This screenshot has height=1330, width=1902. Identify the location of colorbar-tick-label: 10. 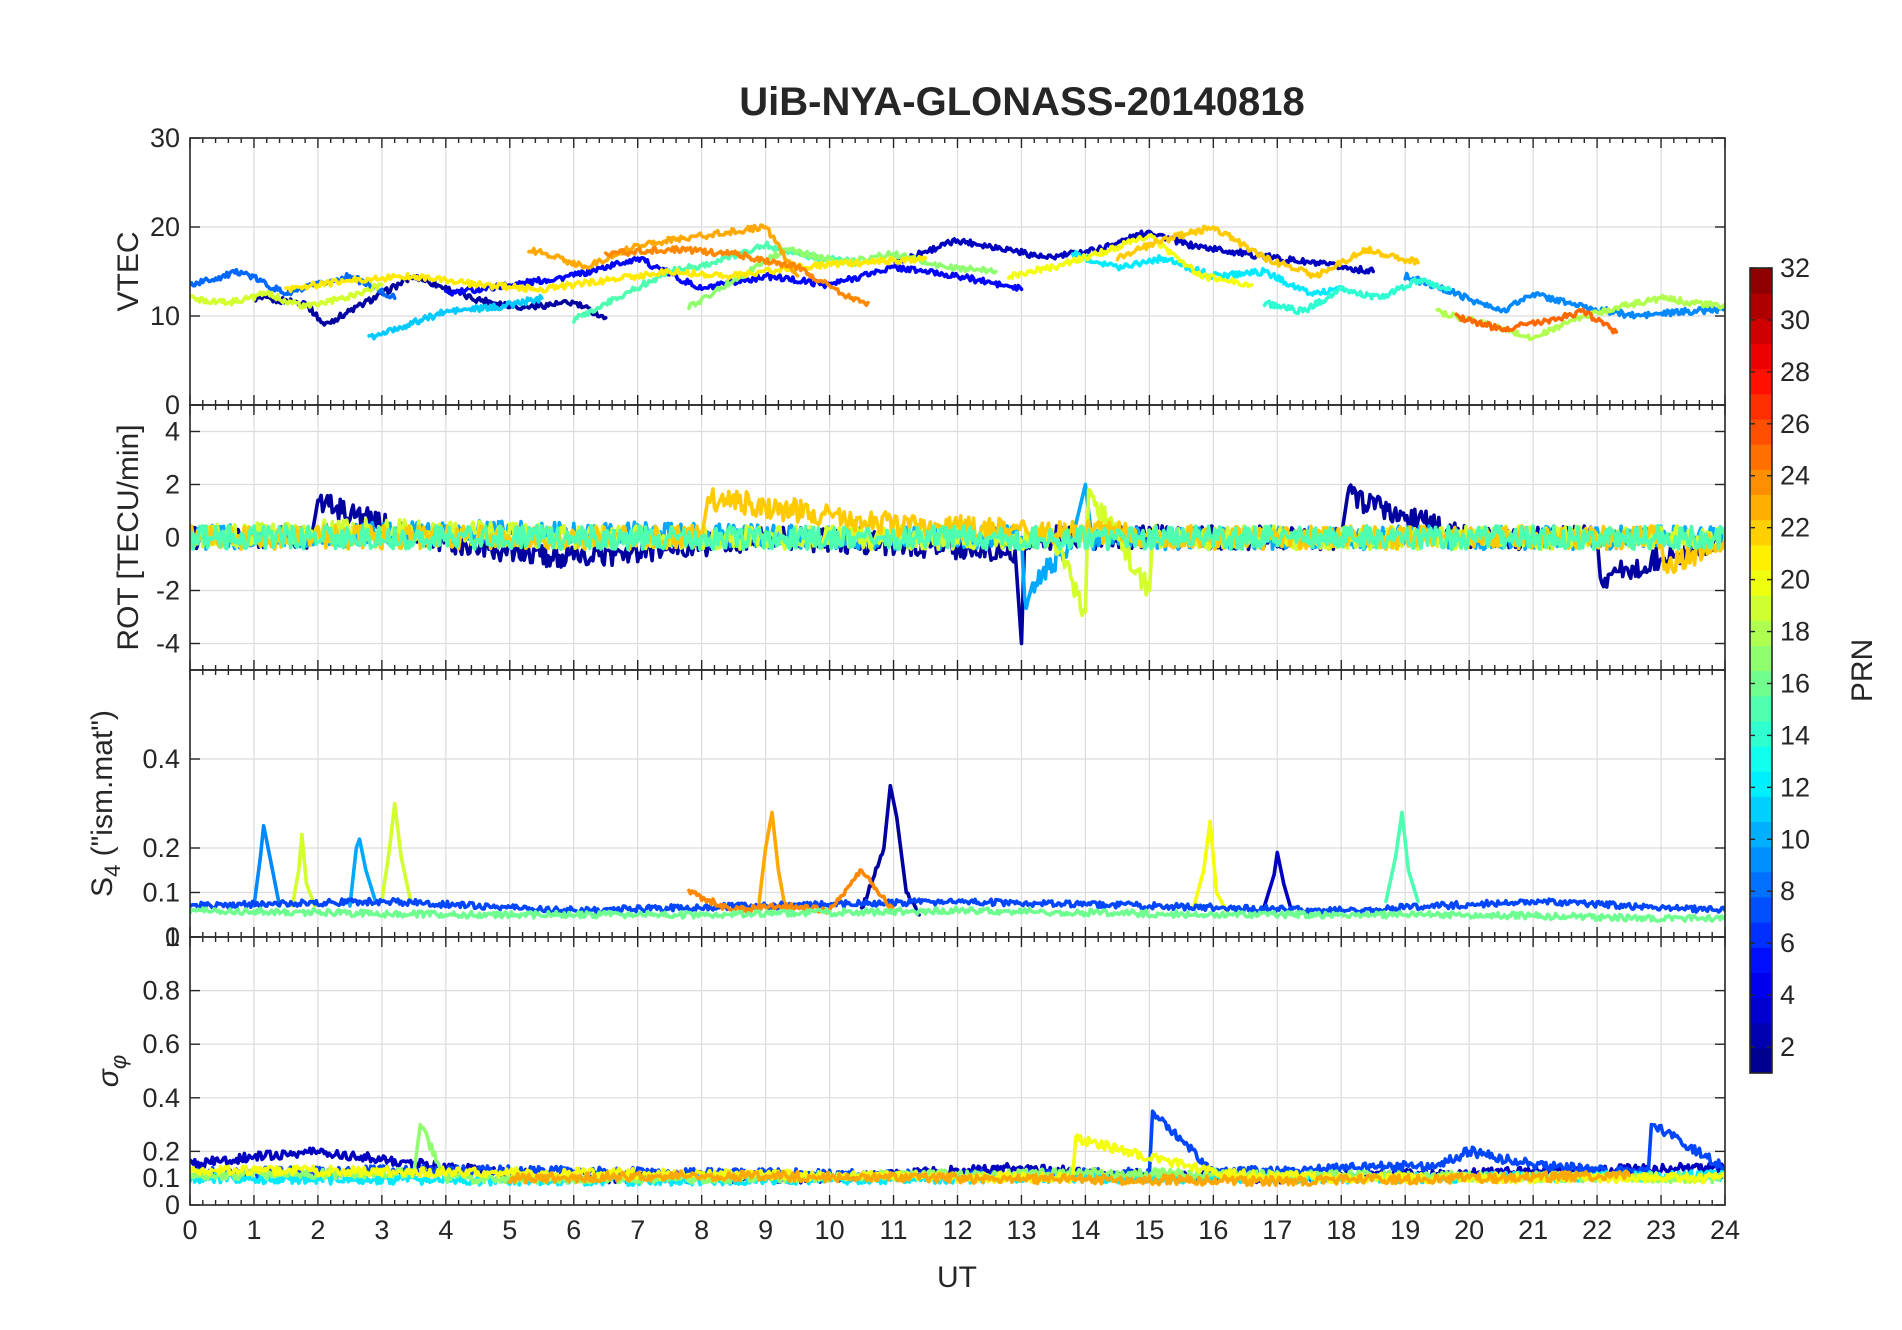
(1795, 839).